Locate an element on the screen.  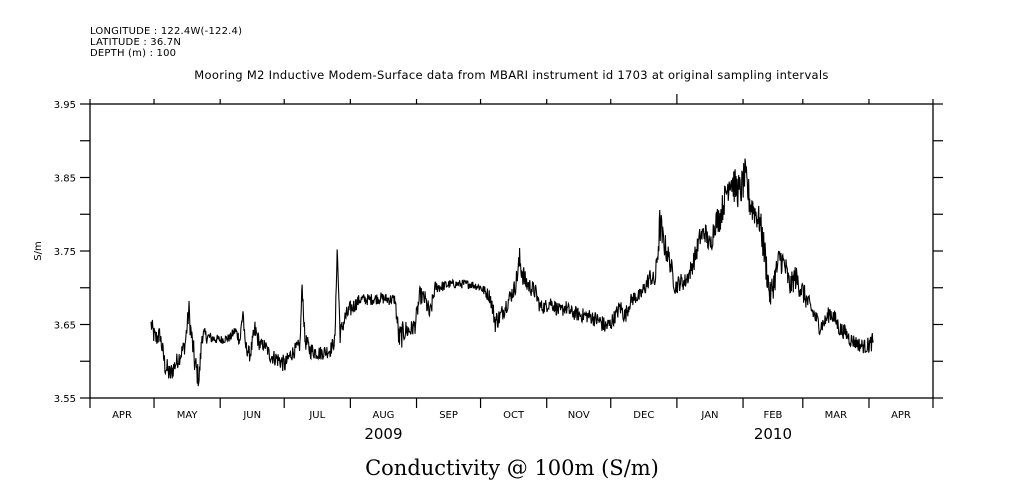
x-month-label: FEB is located at coordinates (772, 415).